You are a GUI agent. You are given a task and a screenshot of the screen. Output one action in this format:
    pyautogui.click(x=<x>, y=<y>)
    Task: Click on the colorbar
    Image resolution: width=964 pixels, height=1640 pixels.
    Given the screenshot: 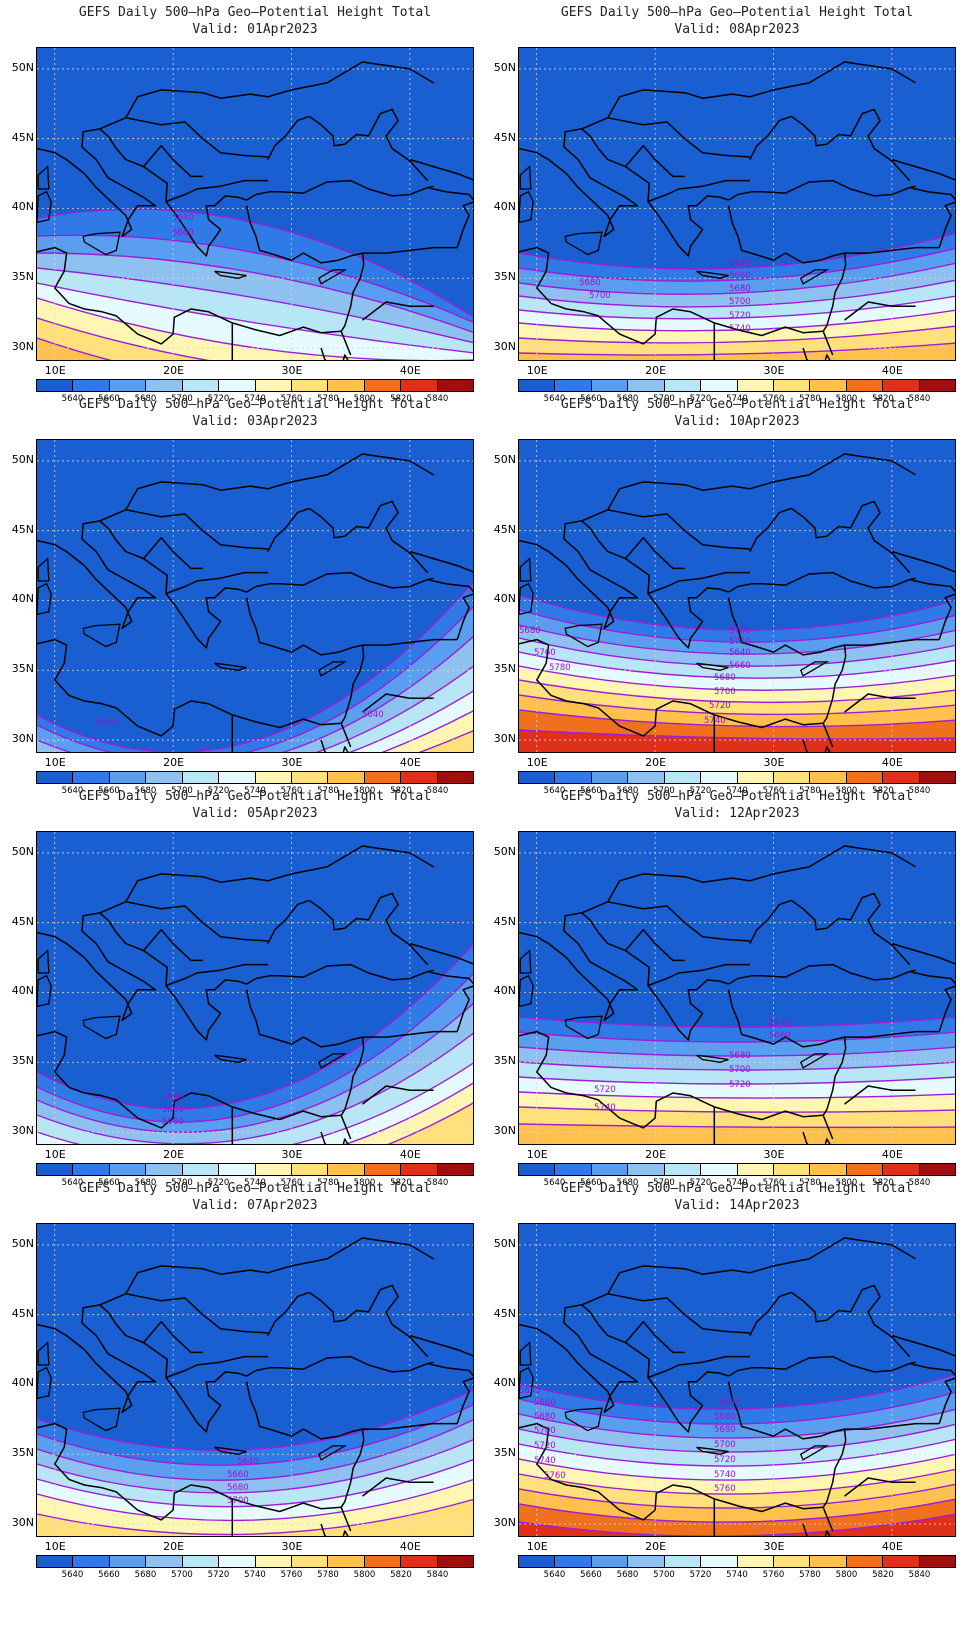 What is the action you would take?
    pyautogui.click(x=737, y=385)
    